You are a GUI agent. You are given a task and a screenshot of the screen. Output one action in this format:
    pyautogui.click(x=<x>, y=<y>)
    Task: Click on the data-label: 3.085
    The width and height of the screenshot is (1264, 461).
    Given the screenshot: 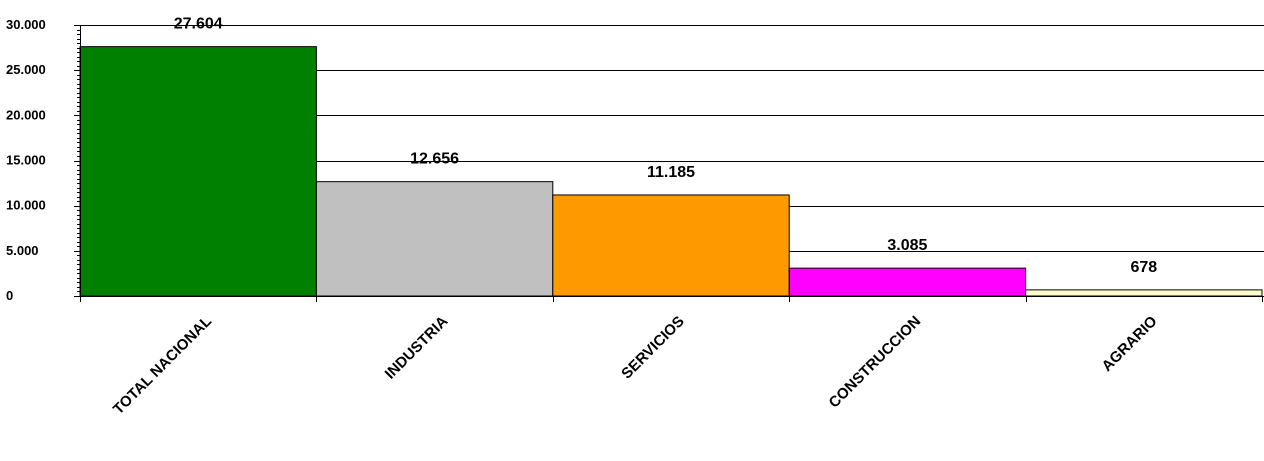 What is the action you would take?
    pyautogui.click(x=907, y=245)
    